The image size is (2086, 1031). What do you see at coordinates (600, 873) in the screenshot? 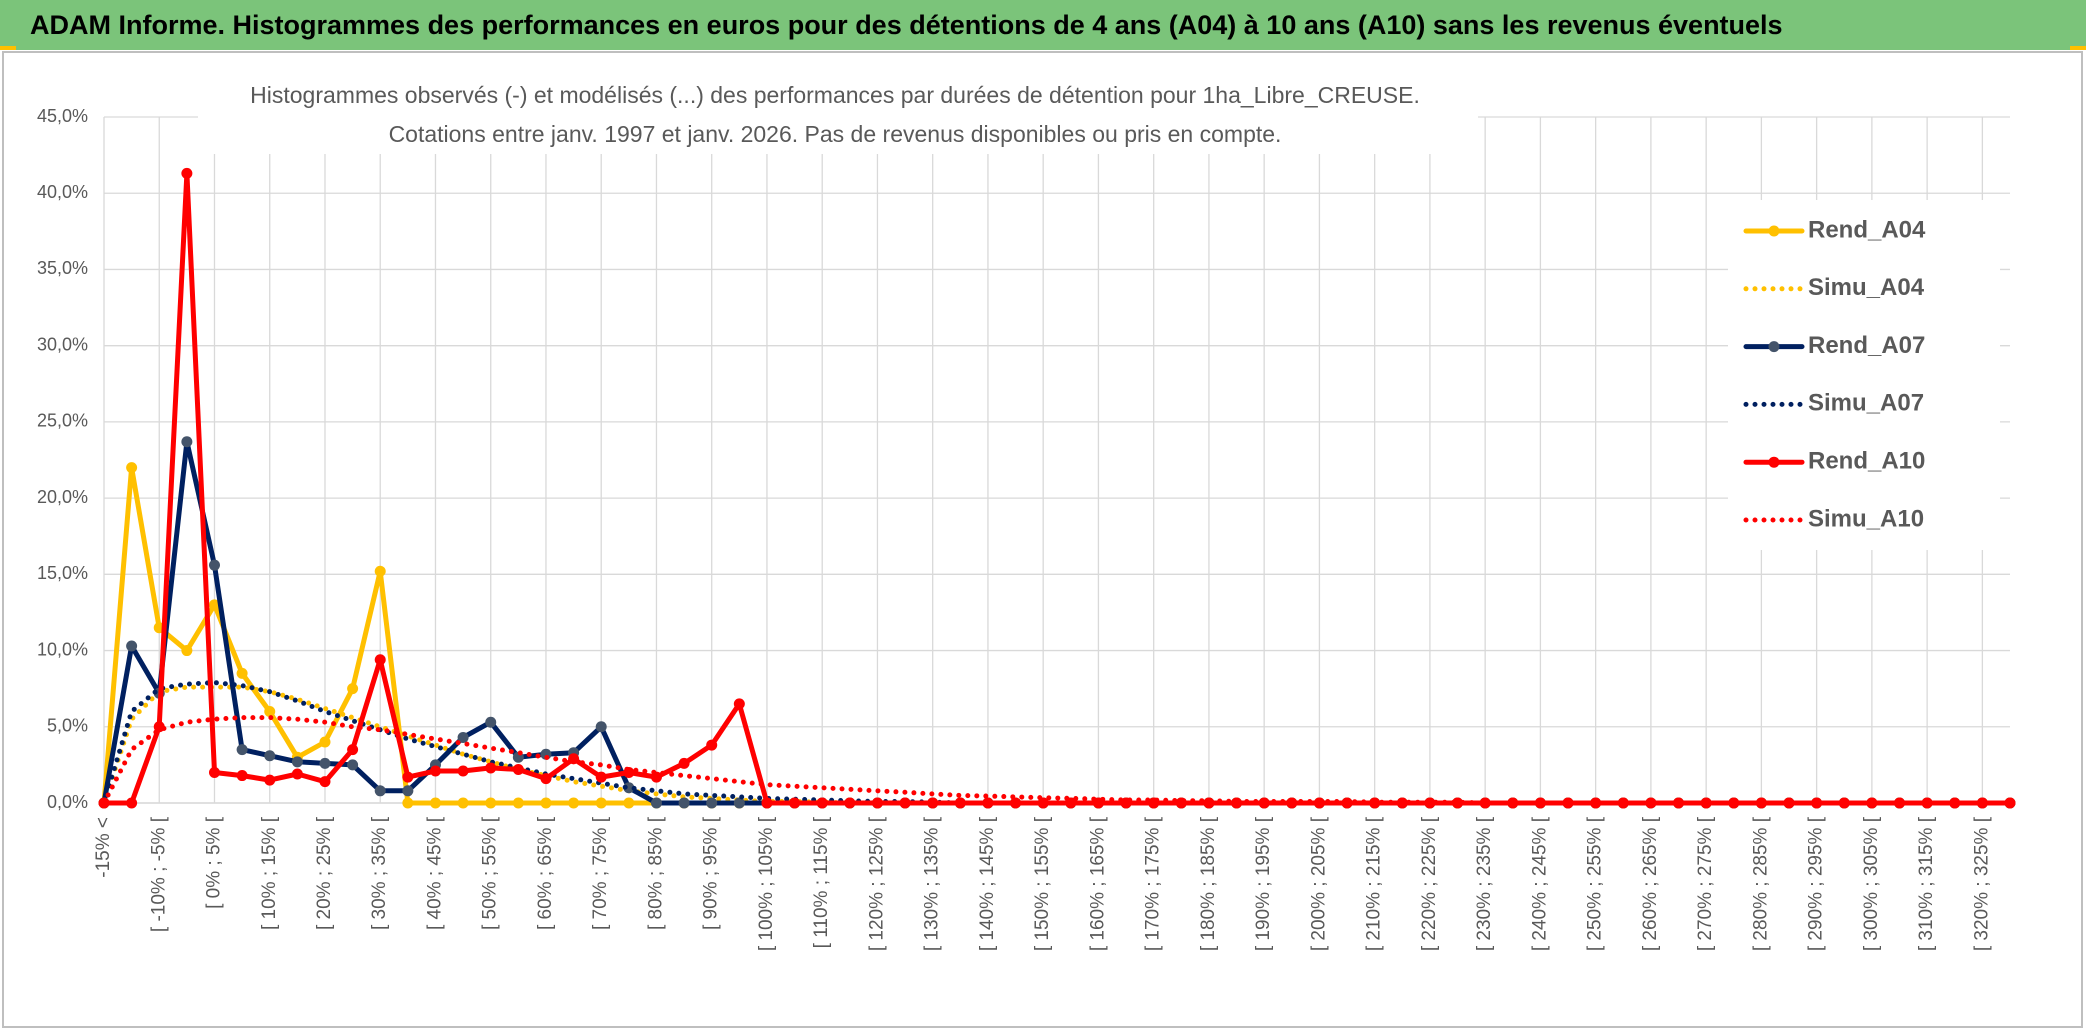
I see `x-tick-label: [ 70% ; 75% [` at bounding box center [600, 873].